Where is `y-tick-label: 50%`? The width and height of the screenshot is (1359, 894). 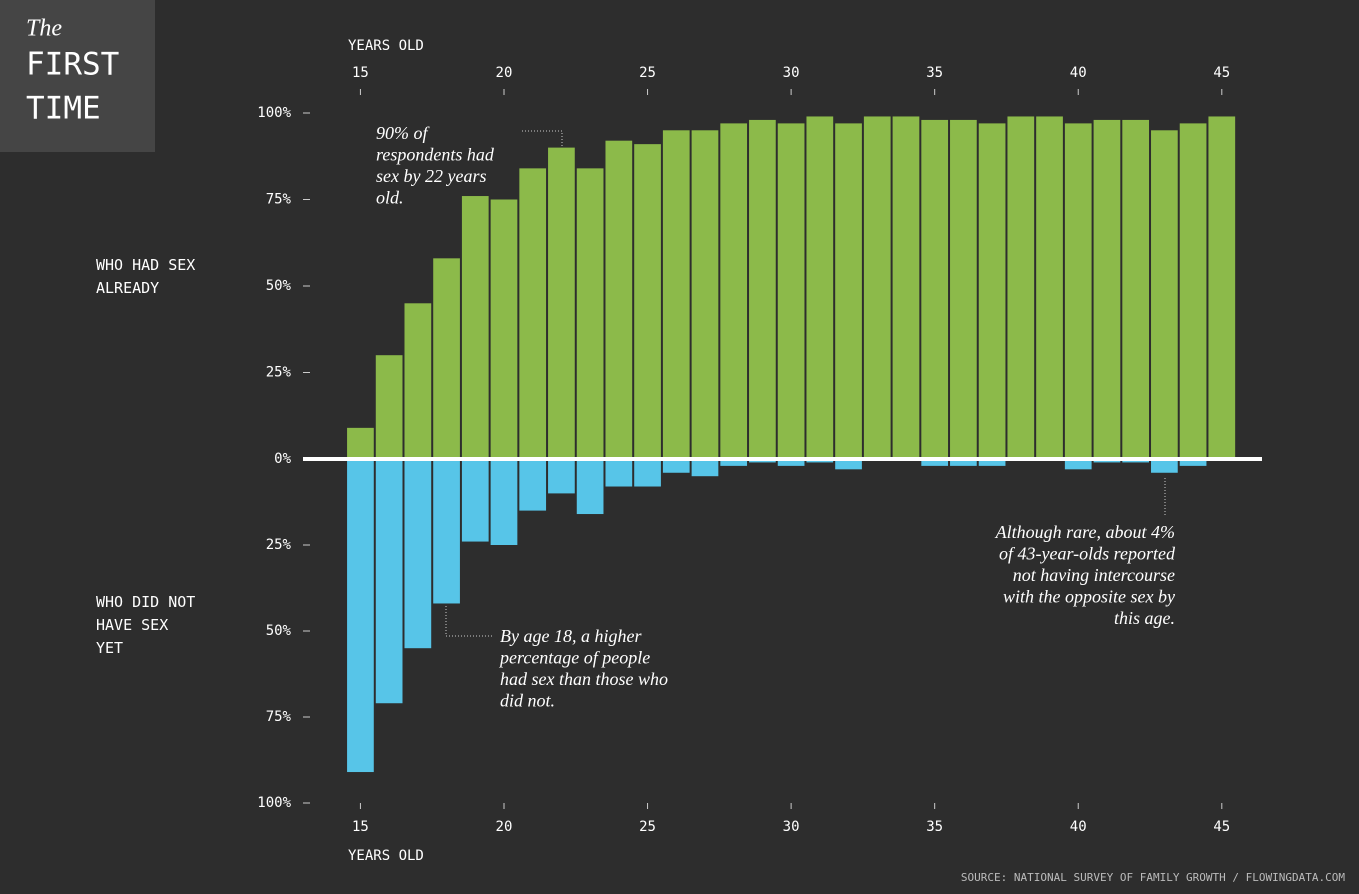 y-tick-label: 50% is located at coordinates (279, 286).